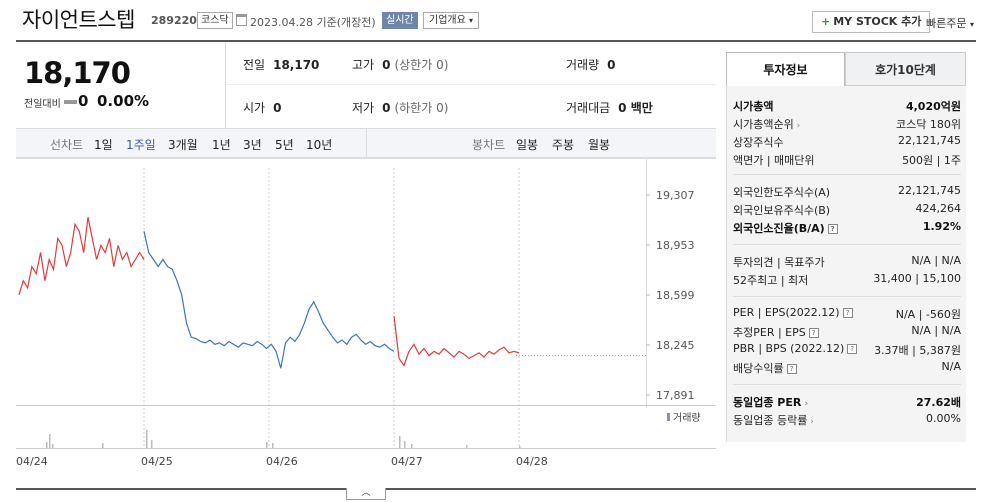 This screenshot has width=999, height=502. Describe the element at coordinates (946, 23) in the screenshot. I see `quick-order-label: 빠른주문` at that location.